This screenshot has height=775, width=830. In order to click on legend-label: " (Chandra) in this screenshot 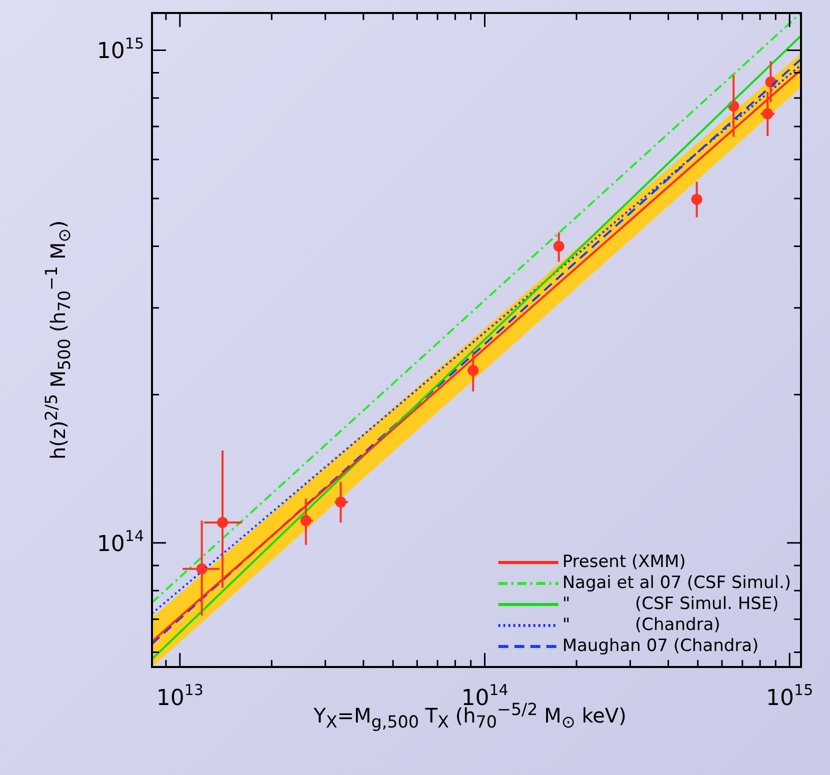, I will do `click(641, 624)`.